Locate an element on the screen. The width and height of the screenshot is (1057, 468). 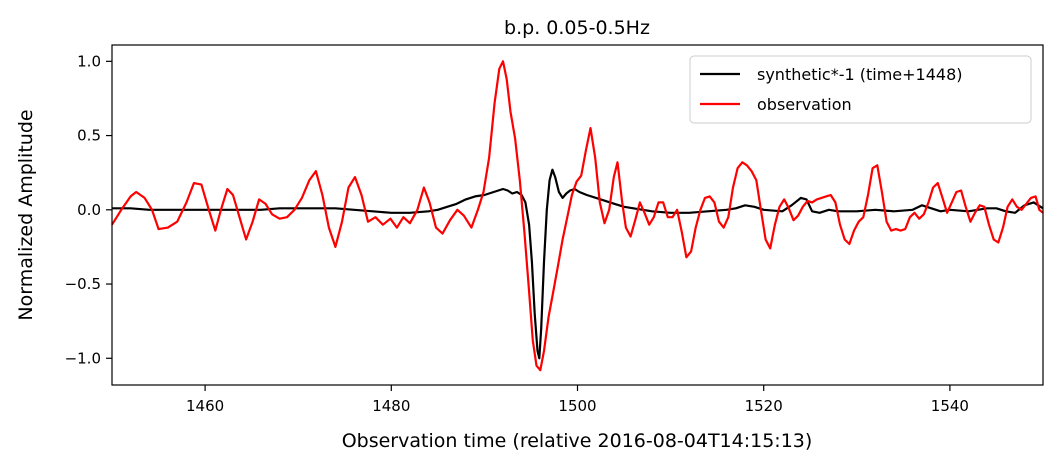
legend-label-observation: observation is located at coordinates (804, 104).